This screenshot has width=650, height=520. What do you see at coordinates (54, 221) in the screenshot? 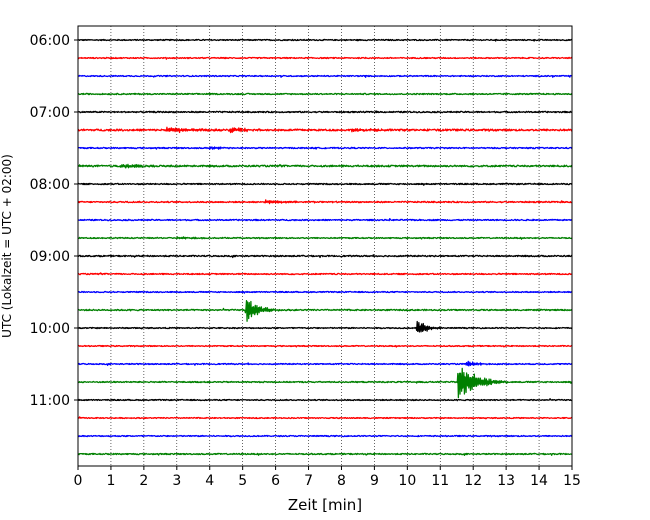
I see `y-axis-ticks: 06:00 07:00 08:00 09:00 10:00 11:00` at bounding box center [54, 221].